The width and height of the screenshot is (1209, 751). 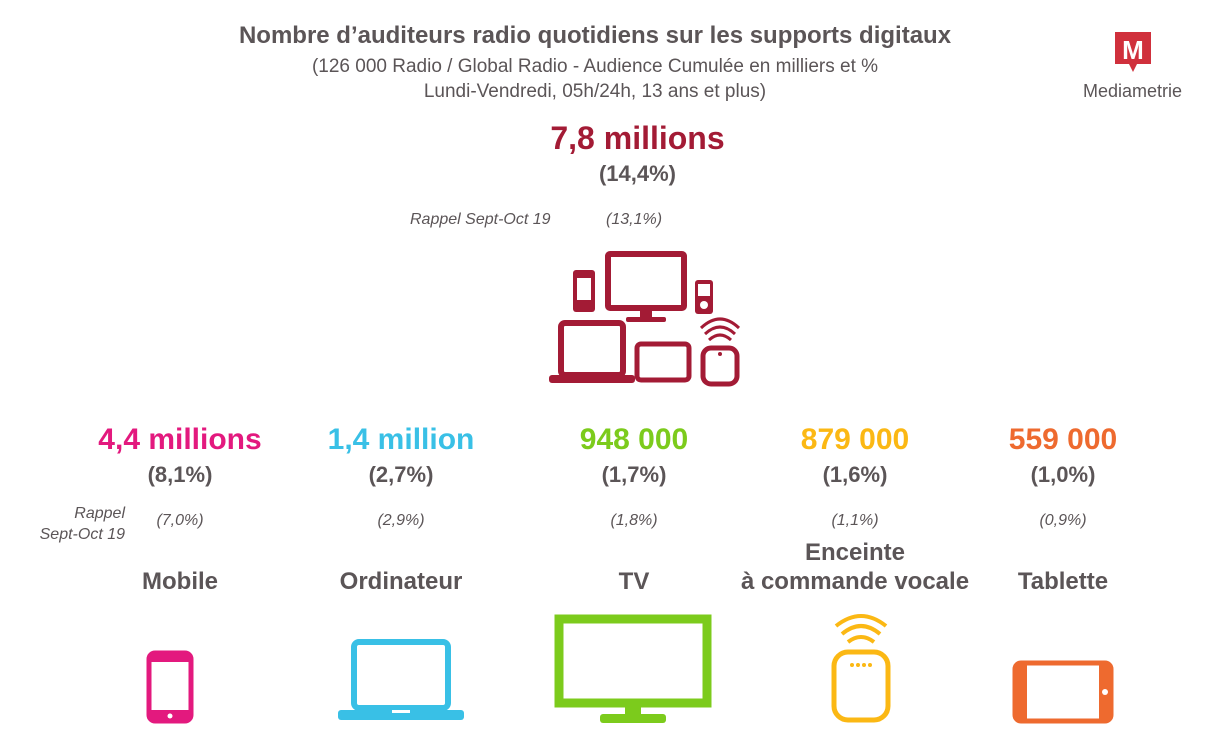 I want to click on mobile-percentage: (8,1%), so click(x=180, y=474).